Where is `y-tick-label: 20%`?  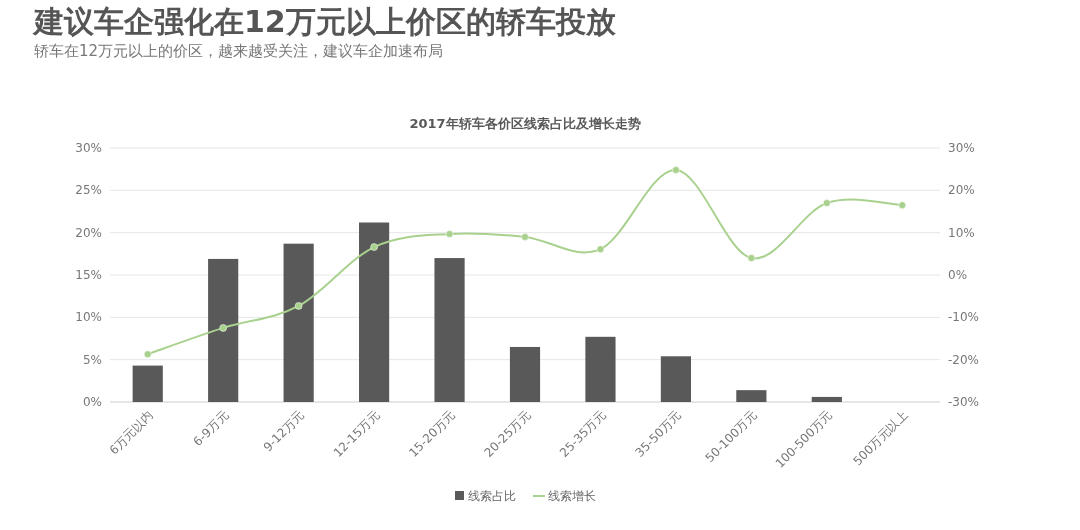
y-tick-label: 20% is located at coordinates (88, 232).